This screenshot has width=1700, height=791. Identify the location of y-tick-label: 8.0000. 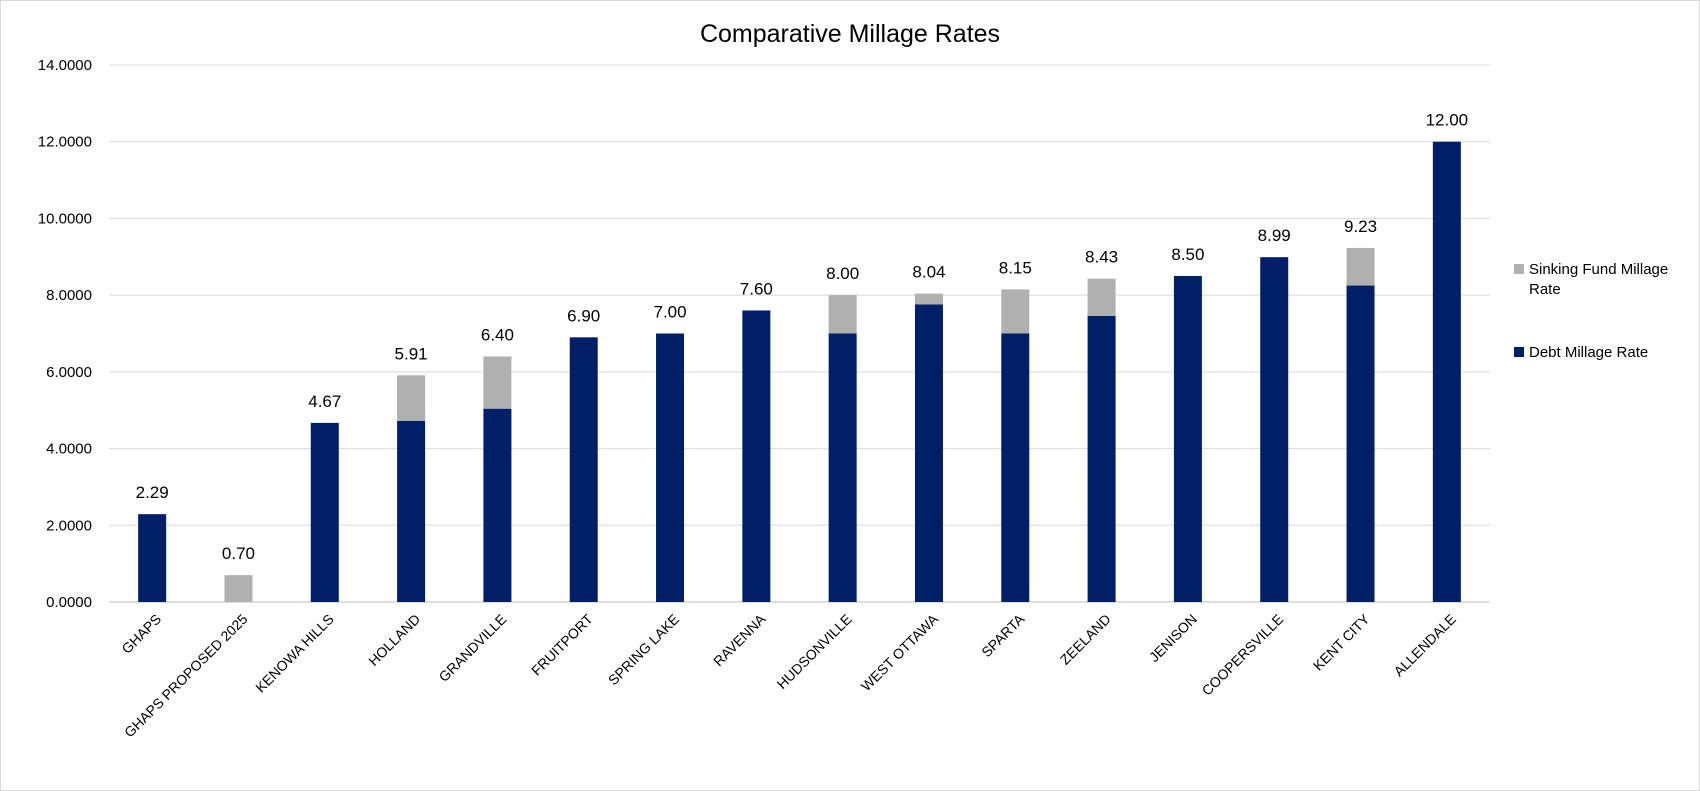
(69, 295).